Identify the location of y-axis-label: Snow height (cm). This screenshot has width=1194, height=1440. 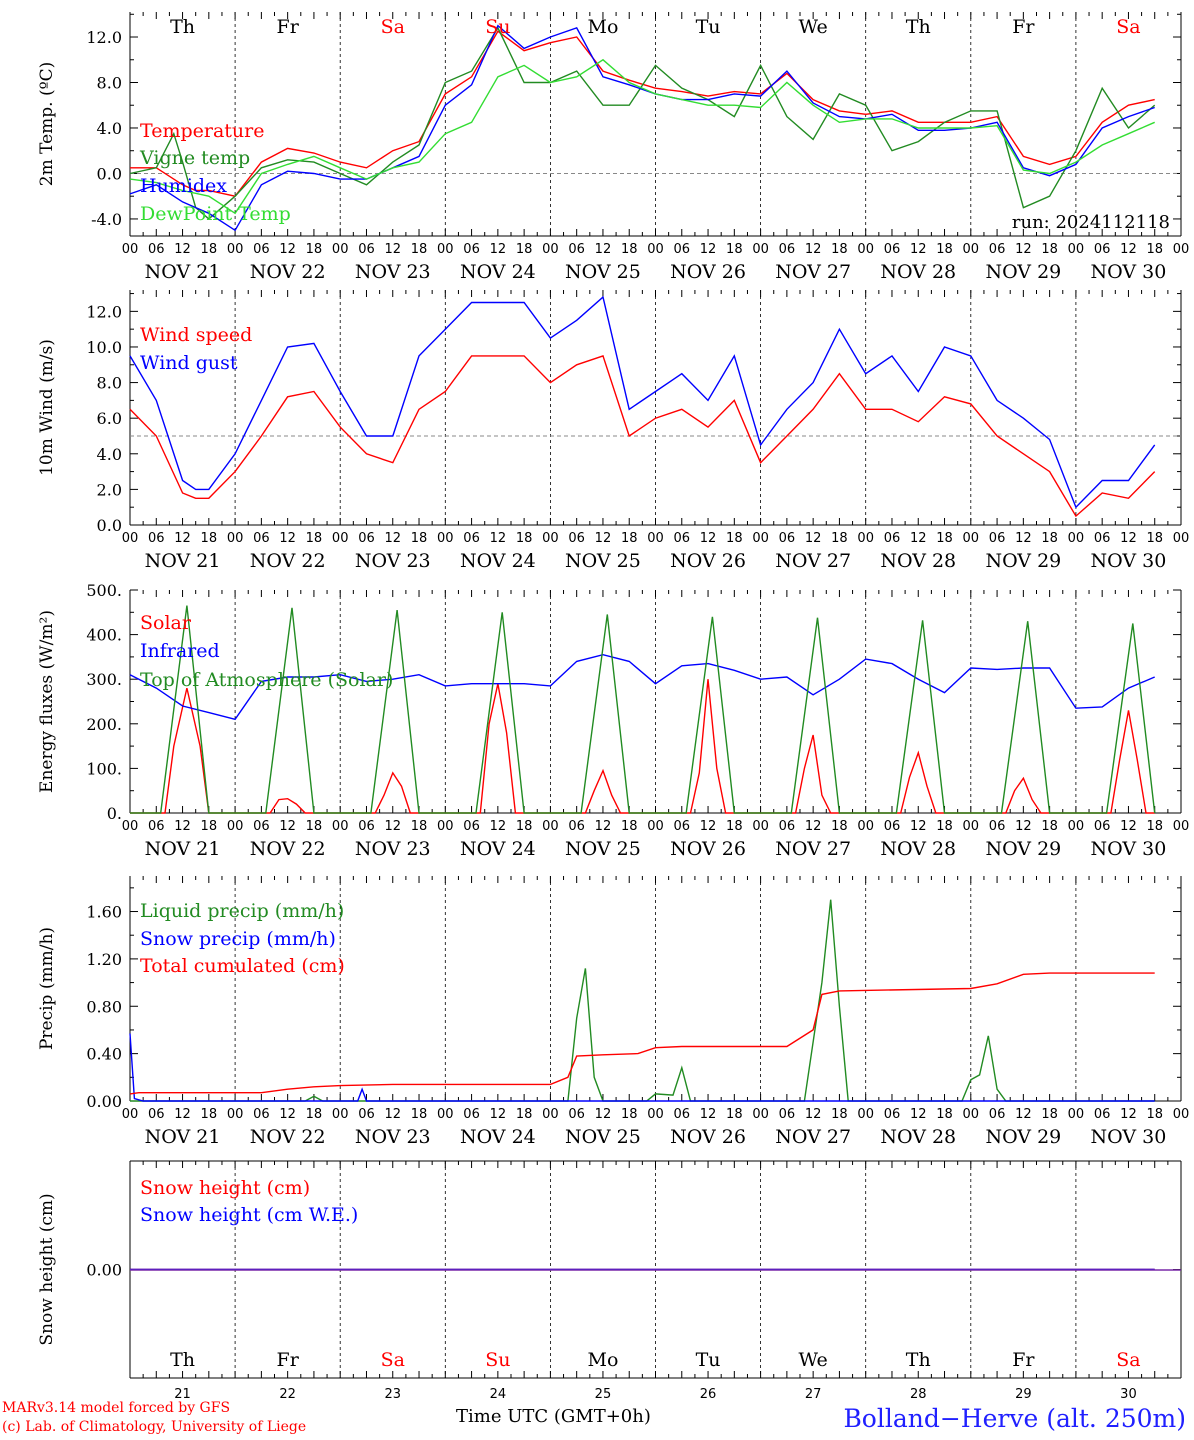
(47, 1269).